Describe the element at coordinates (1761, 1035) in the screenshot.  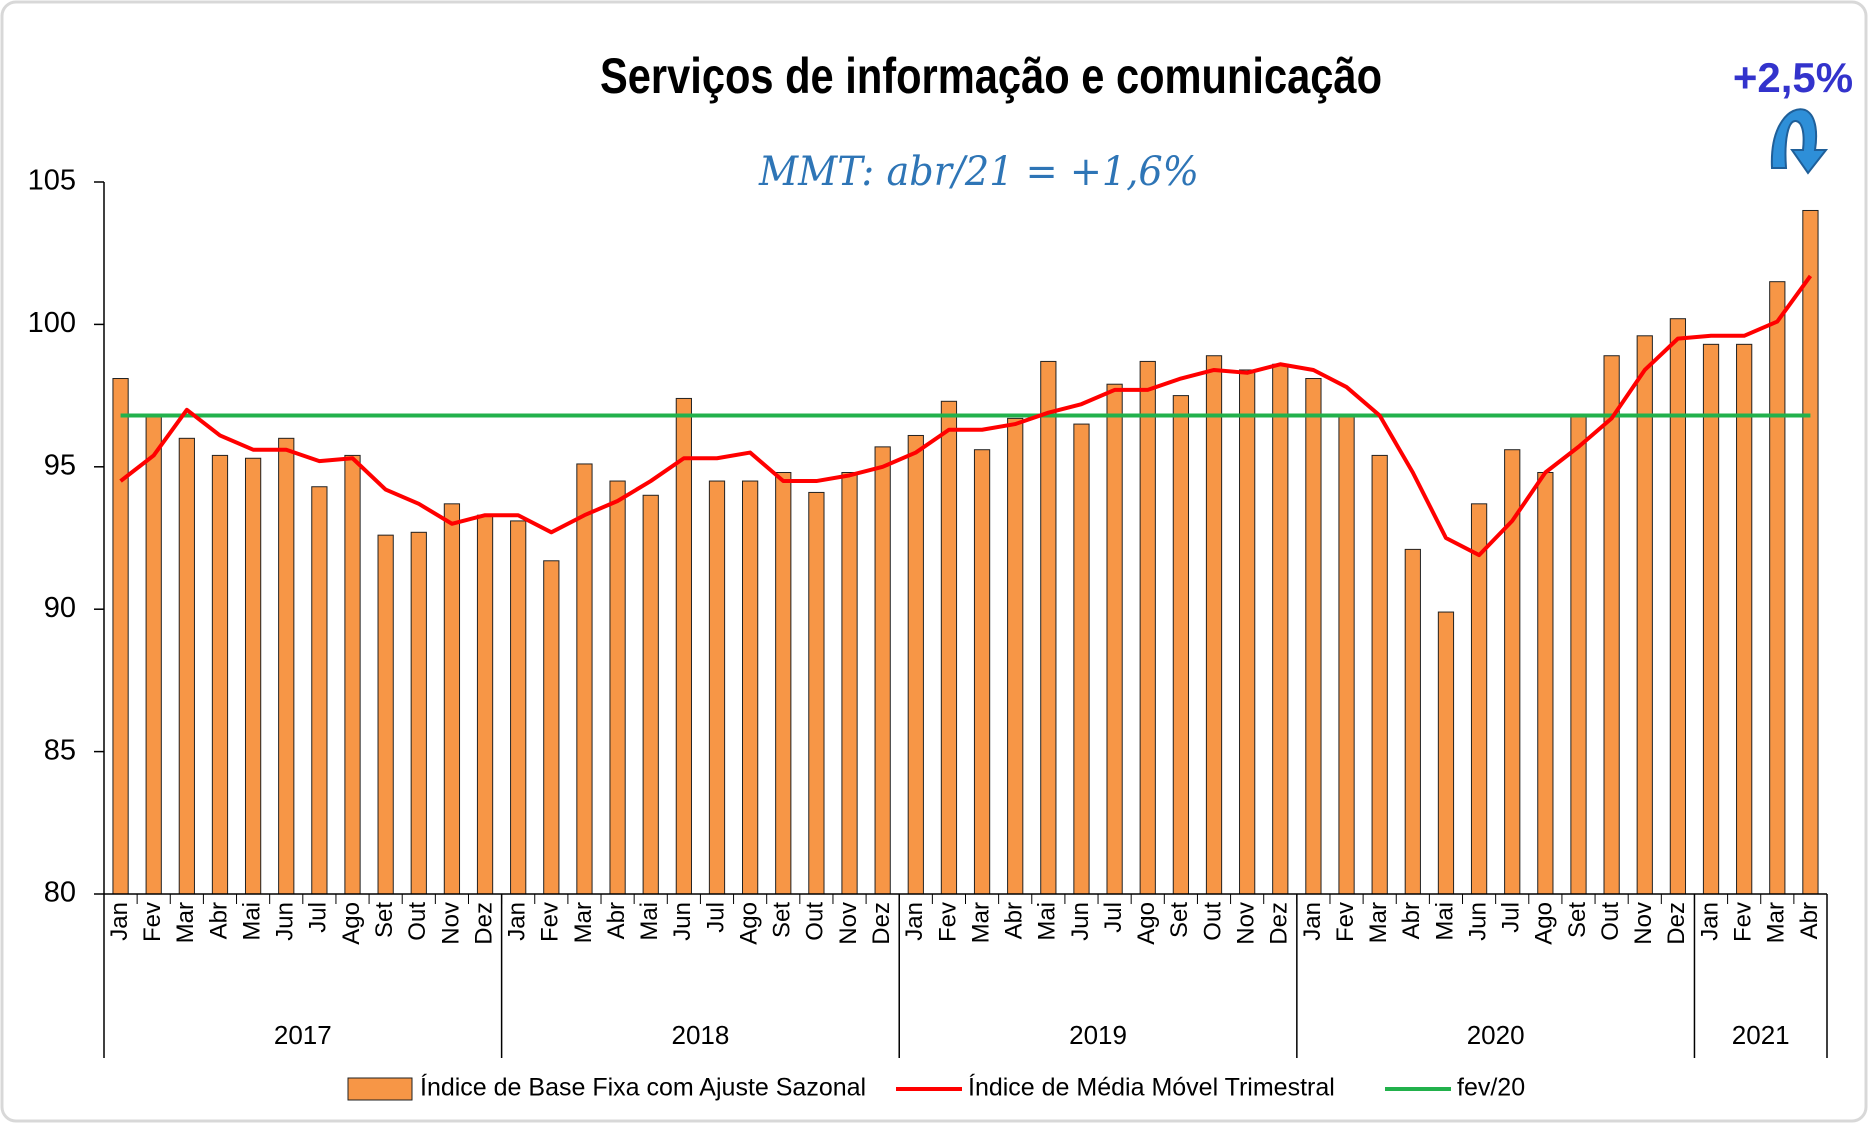
I see `group-label: 2021` at that location.